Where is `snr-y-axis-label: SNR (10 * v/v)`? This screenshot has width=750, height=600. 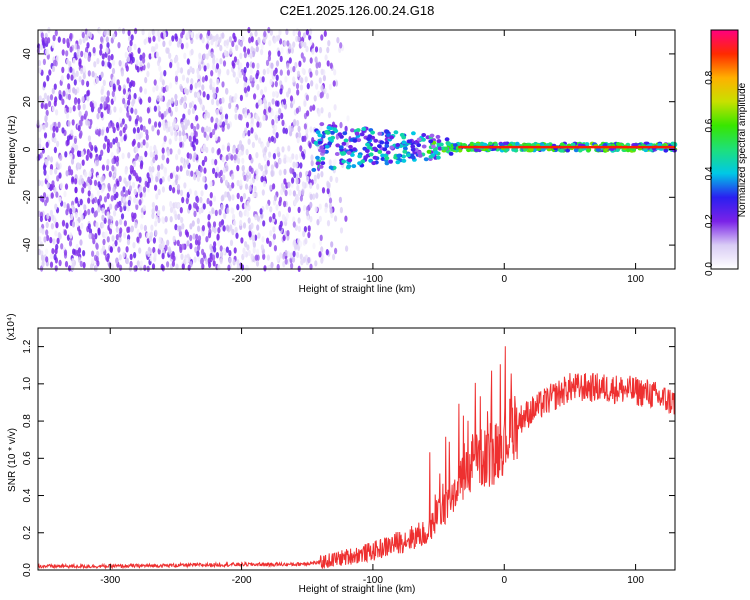 snr-y-axis-label: SNR (10 * v/v) is located at coordinates (12, 460).